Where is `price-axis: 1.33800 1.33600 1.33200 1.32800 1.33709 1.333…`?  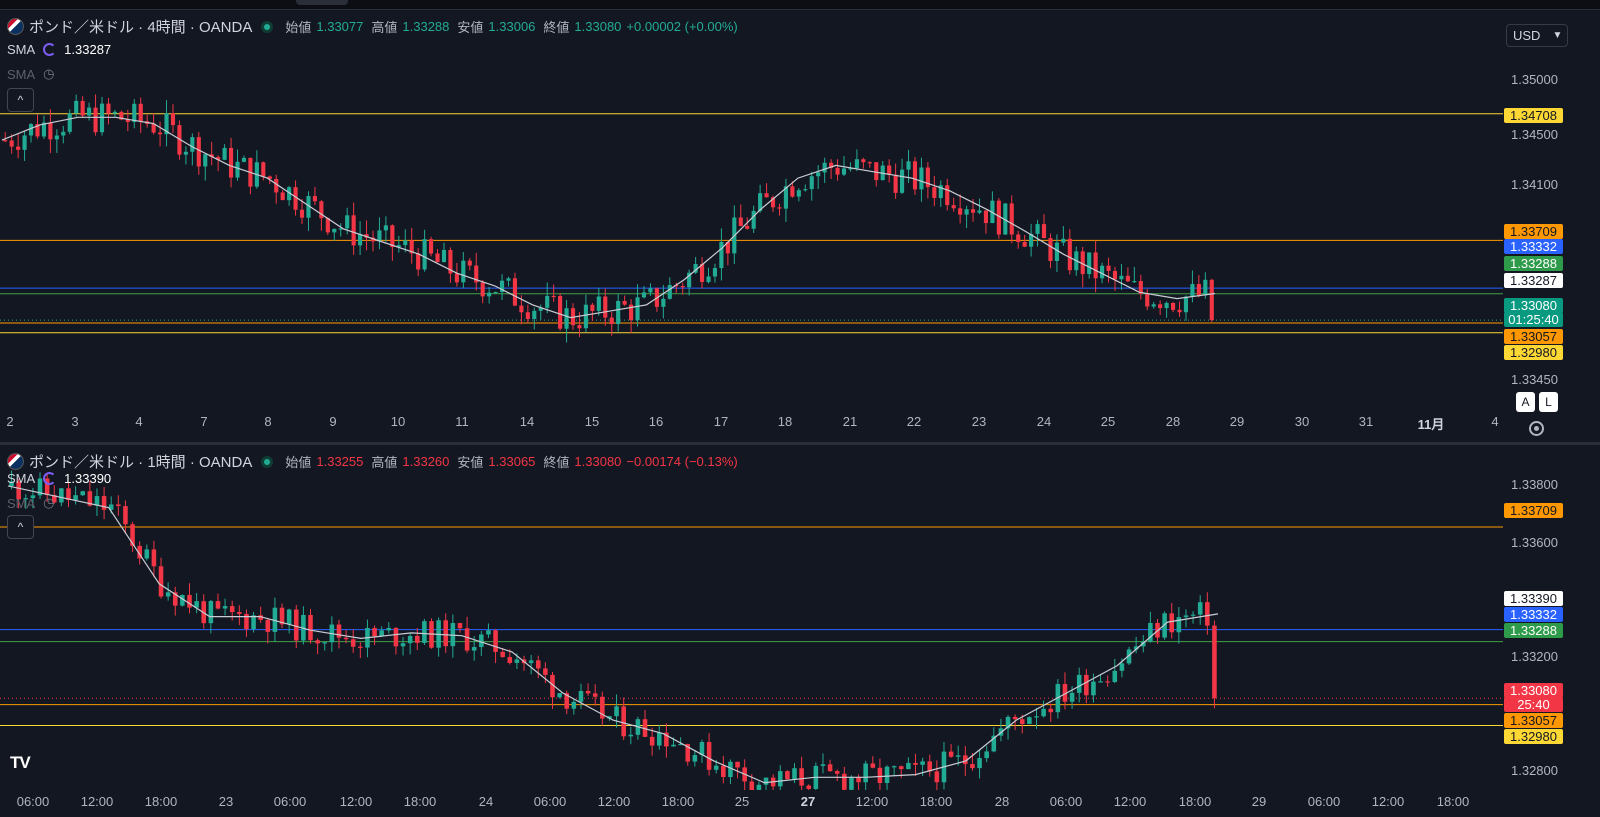 price-axis: 1.33800 1.33600 1.33200 1.32800 1.33709 1.333… is located at coordinates (1551, 631).